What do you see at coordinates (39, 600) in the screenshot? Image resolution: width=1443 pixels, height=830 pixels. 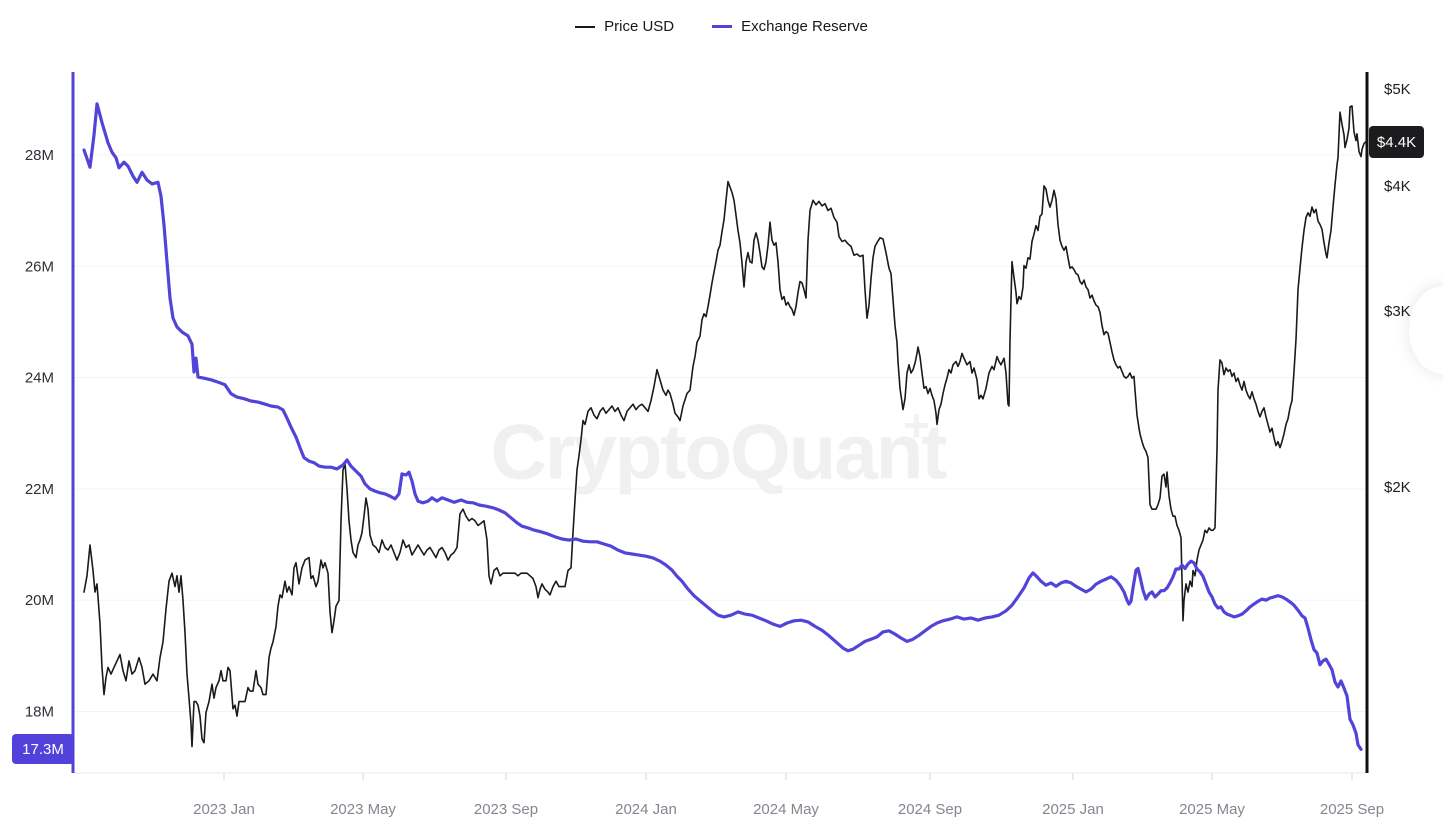 I see `left-axis-tick-label: 20M` at bounding box center [39, 600].